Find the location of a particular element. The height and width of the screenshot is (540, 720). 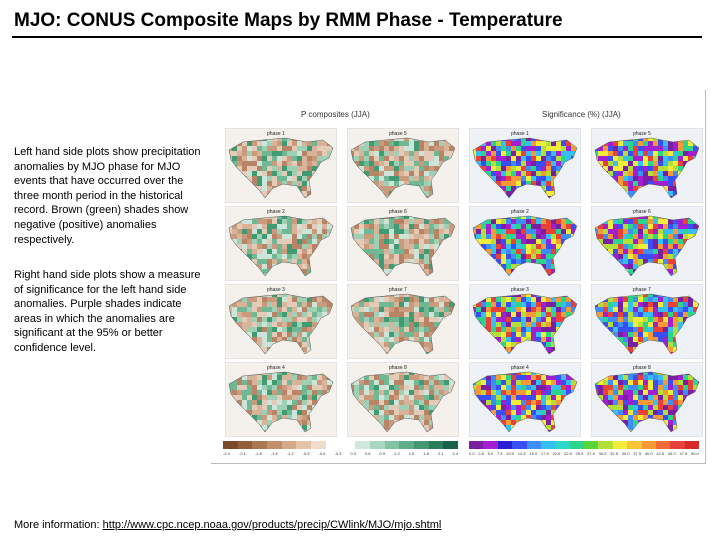

colorbar-tick-label: 2.1 is located at coordinates (440, 453).